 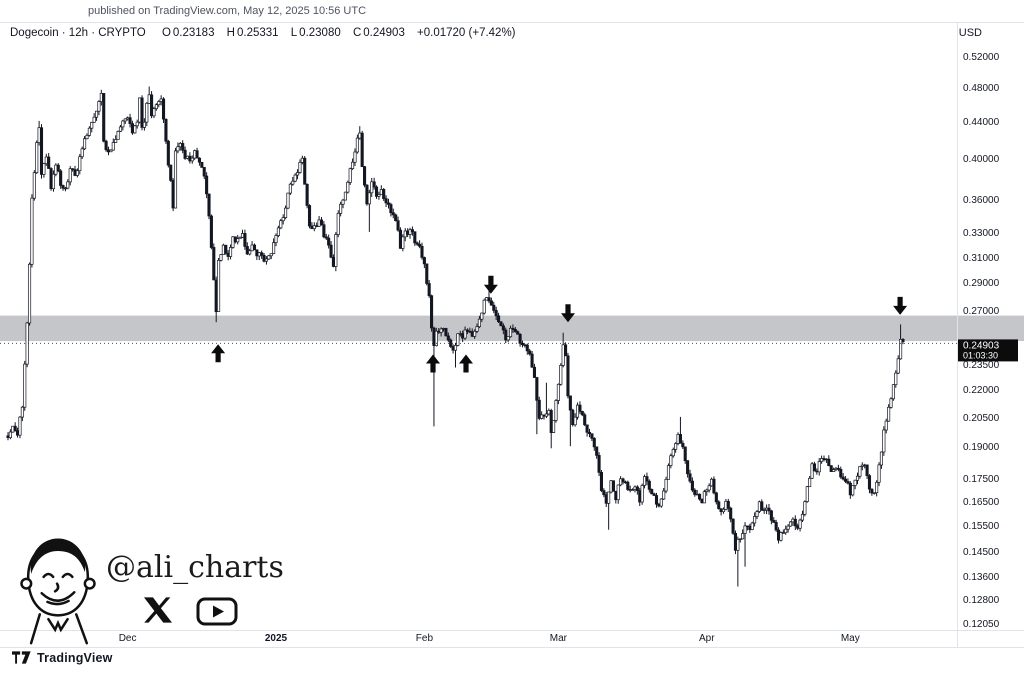 I want to click on low-value: 0.23080, so click(x=320, y=33).